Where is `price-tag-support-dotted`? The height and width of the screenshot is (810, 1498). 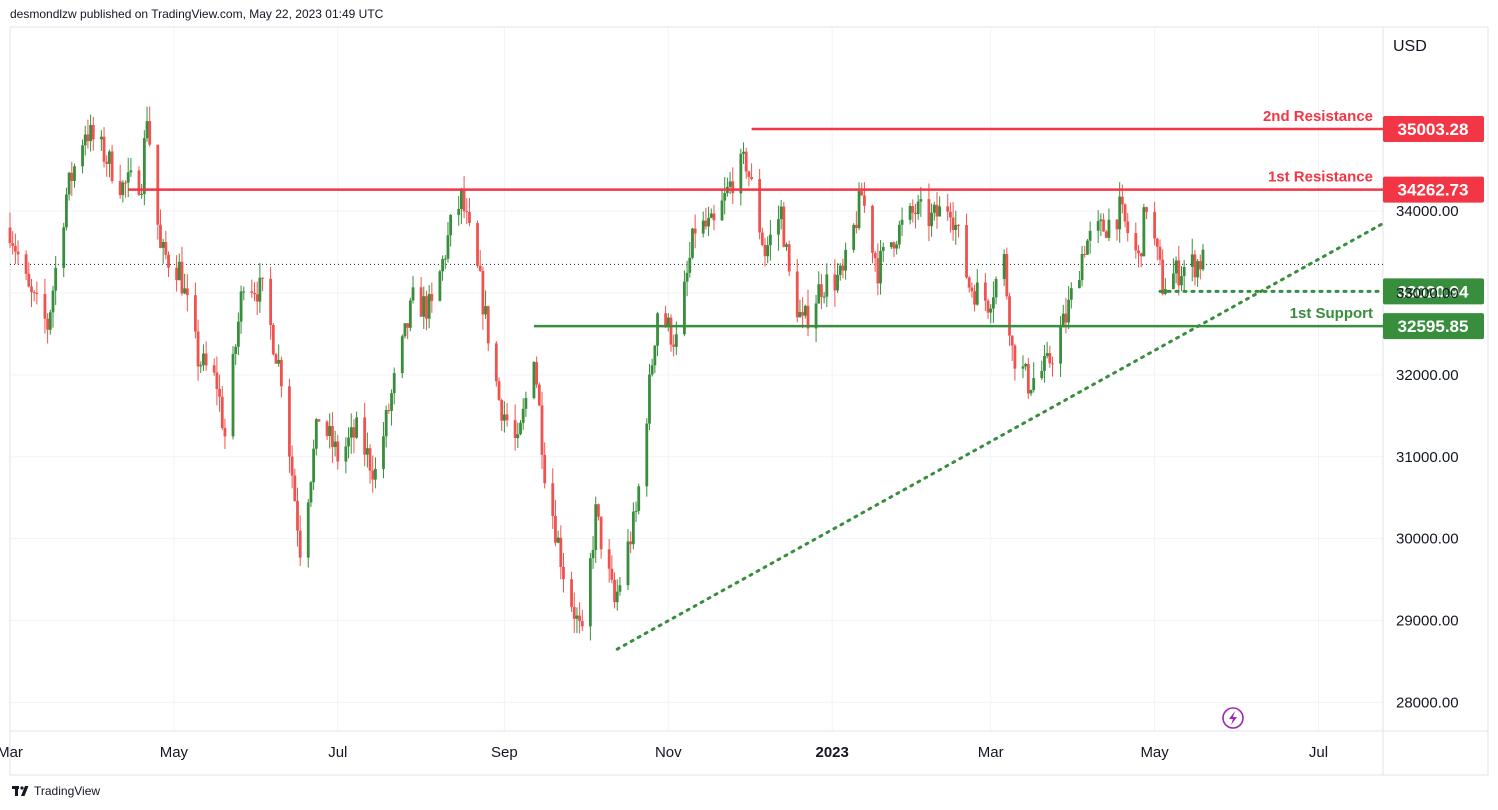 price-tag-support-dotted is located at coordinates (1433, 291).